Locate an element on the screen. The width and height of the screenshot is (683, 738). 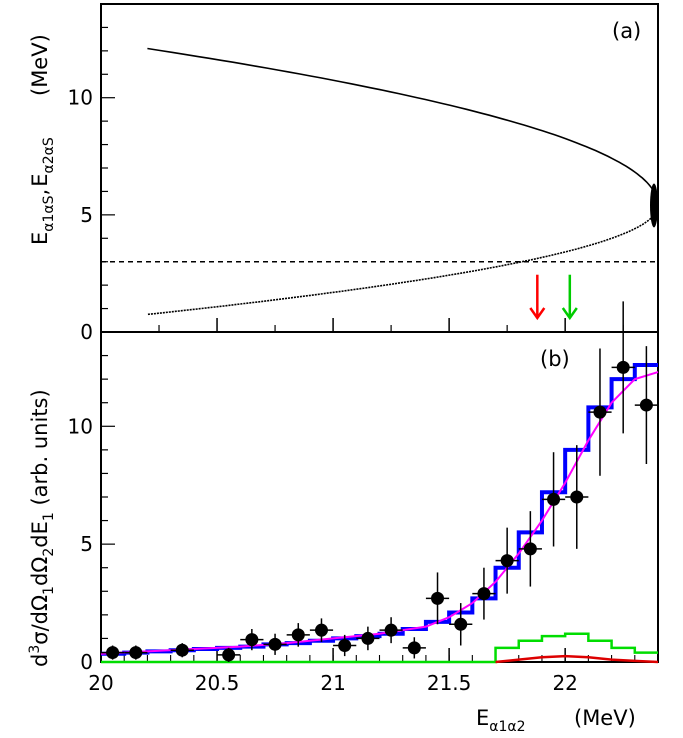
panel-a-tag: (a) is located at coordinates (626, 31).